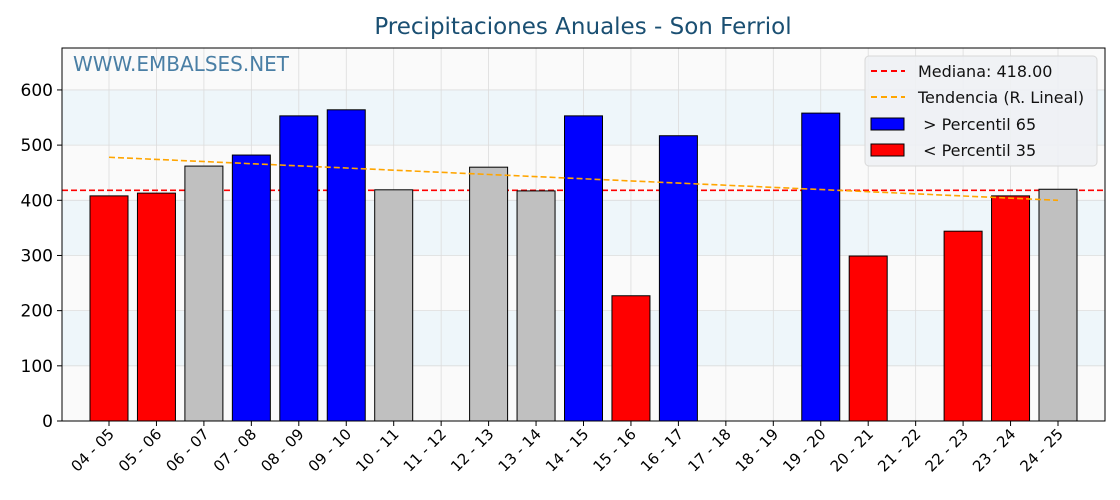  What do you see at coordinates (1000, 97) in the screenshot?
I see `legend-trend-label: Tendencia (R. Lineal)` at bounding box center [1000, 97].